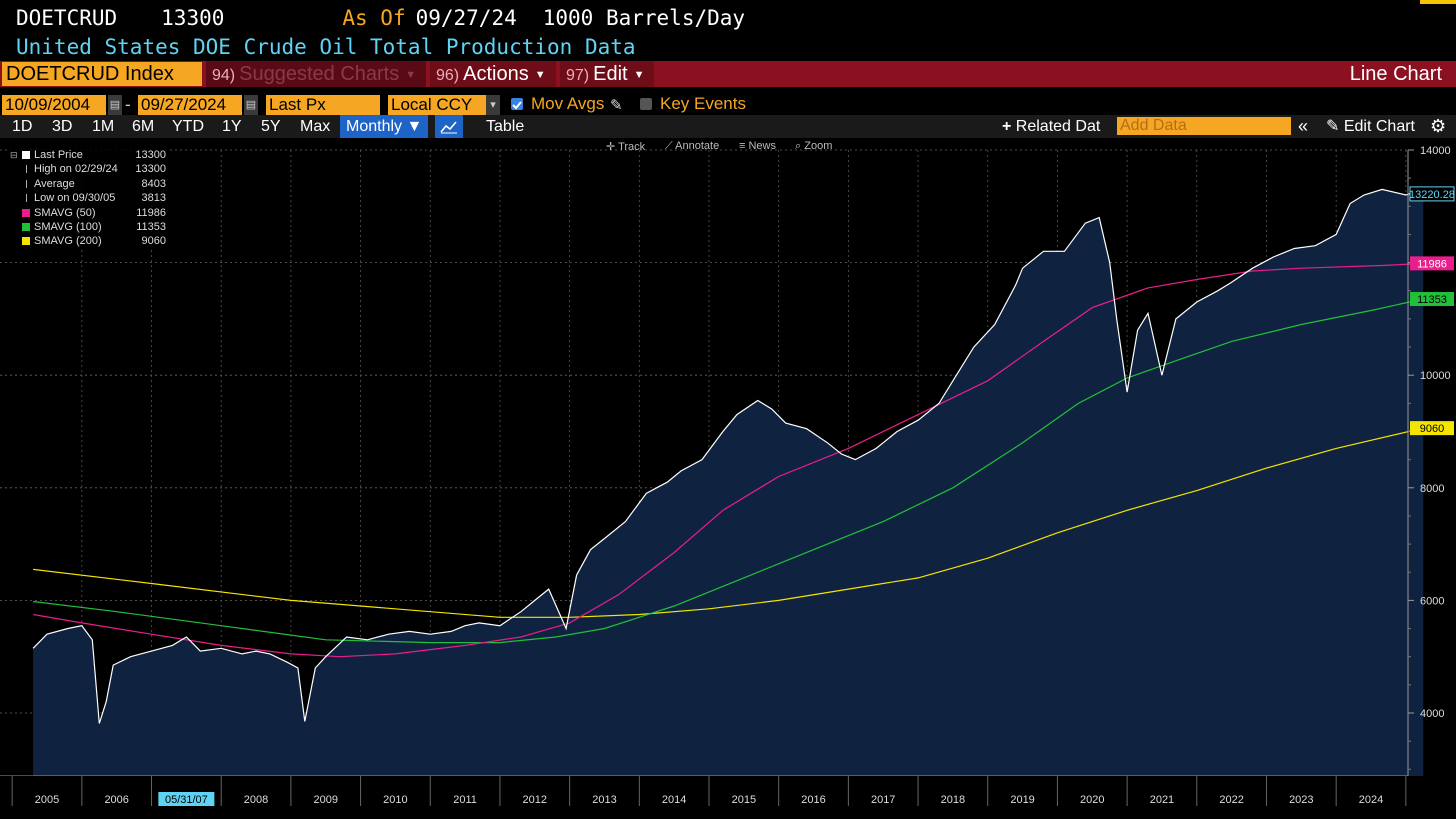 This screenshot has height=819, width=1456. What do you see at coordinates (193, 18) in the screenshot?
I see `last-price: 13300` at bounding box center [193, 18].